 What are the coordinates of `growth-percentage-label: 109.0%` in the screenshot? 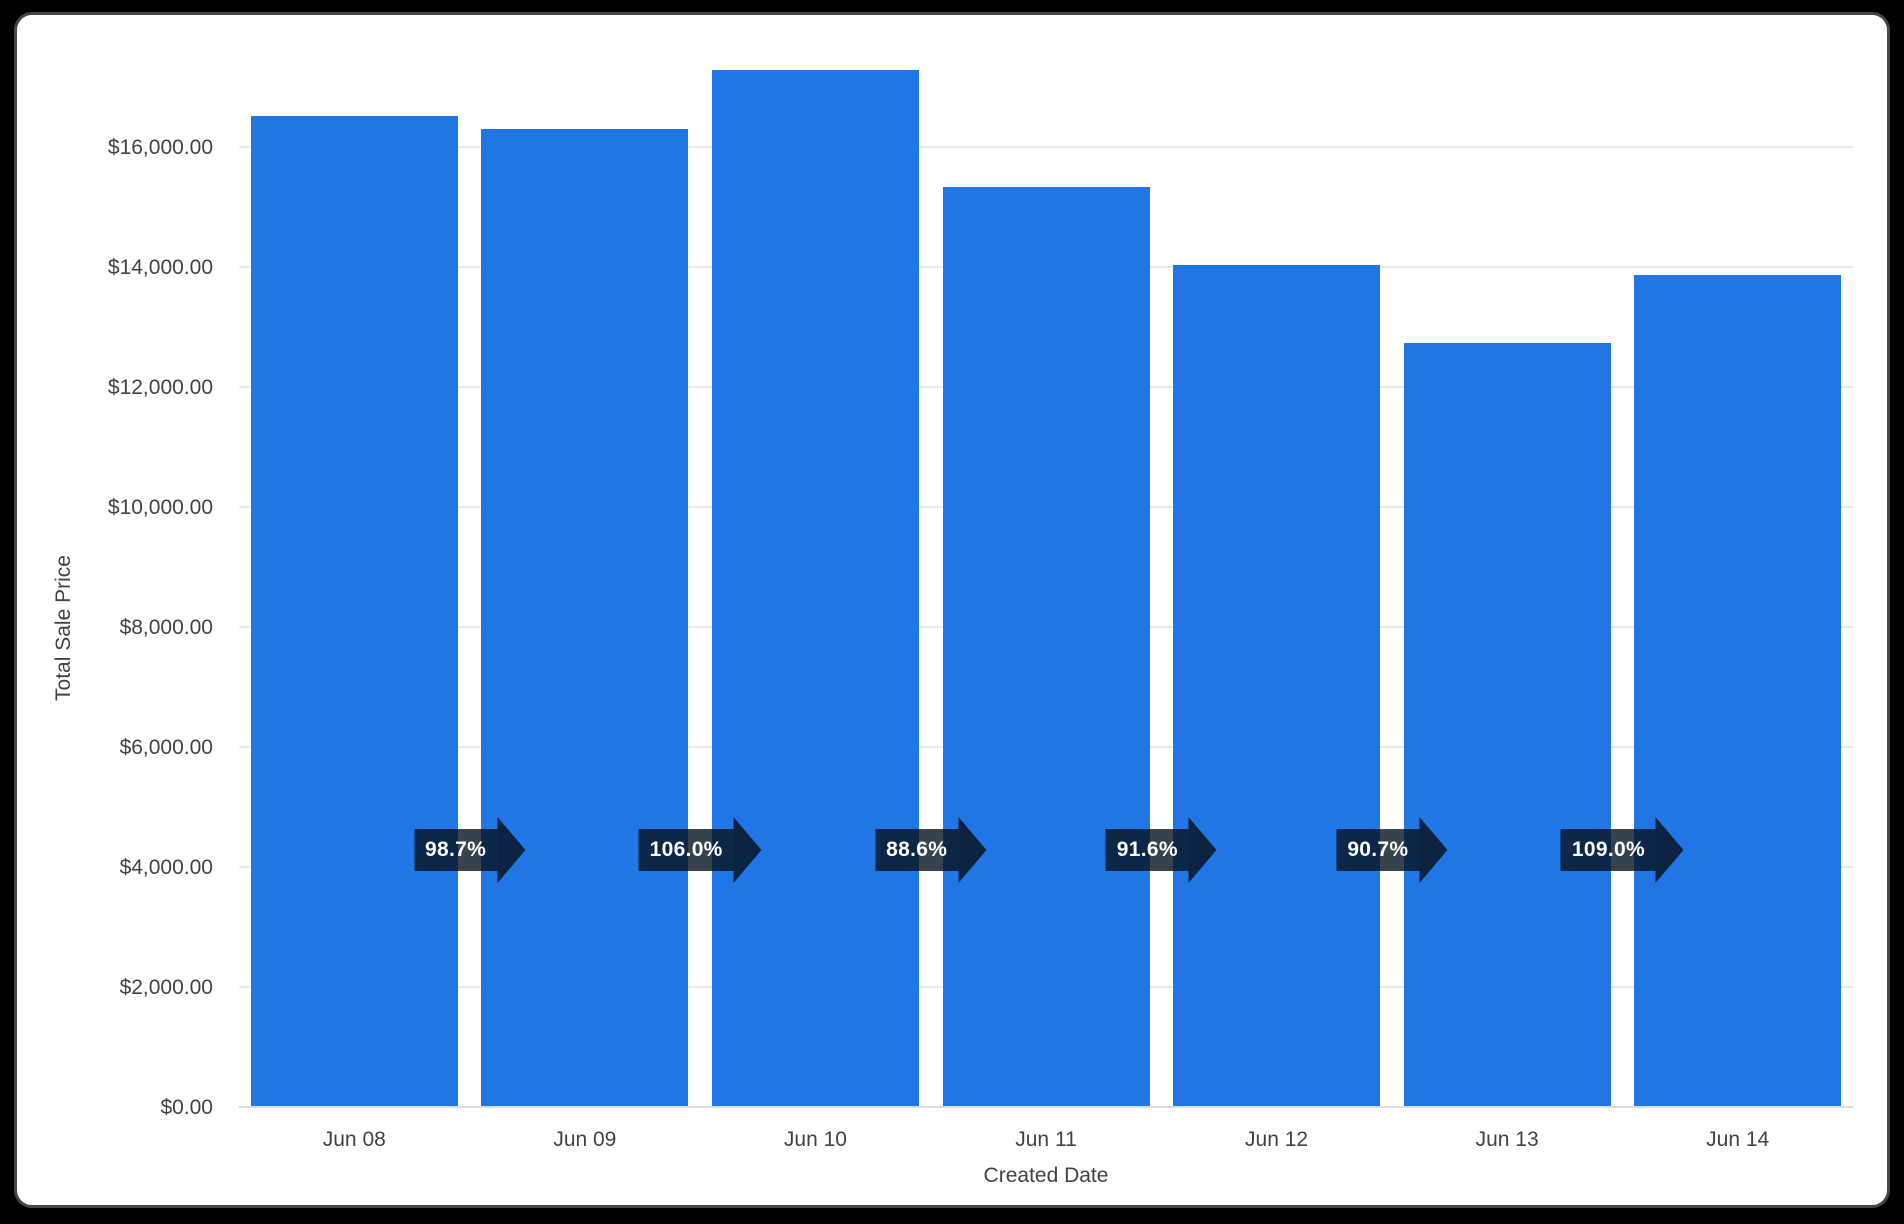 It's located at (1608, 850).